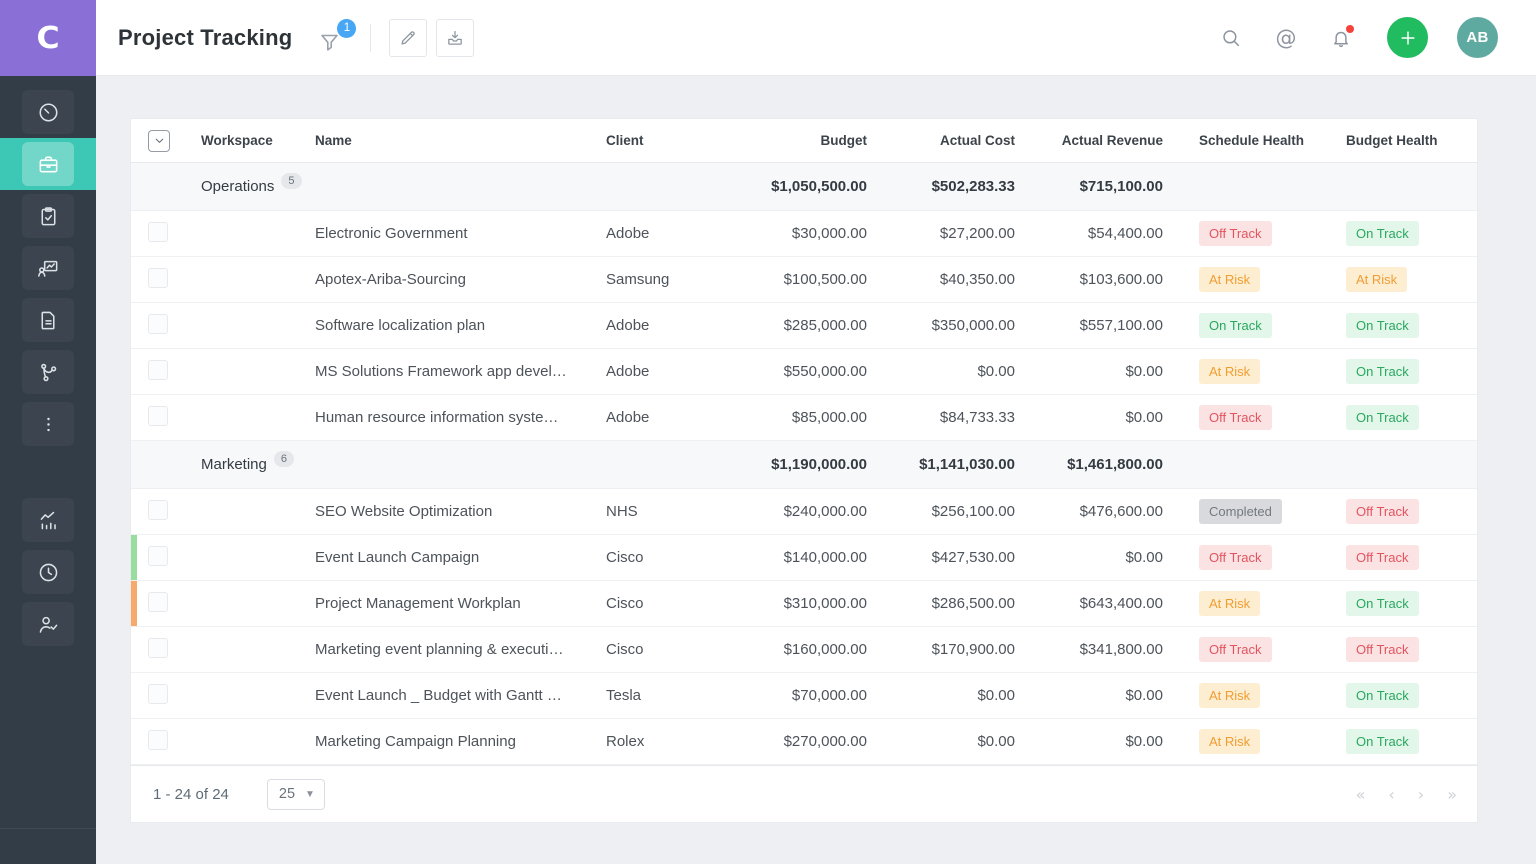 This screenshot has width=1536, height=864. What do you see at coordinates (1350, 28) in the screenshot?
I see `notification-dot` at bounding box center [1350, 28].